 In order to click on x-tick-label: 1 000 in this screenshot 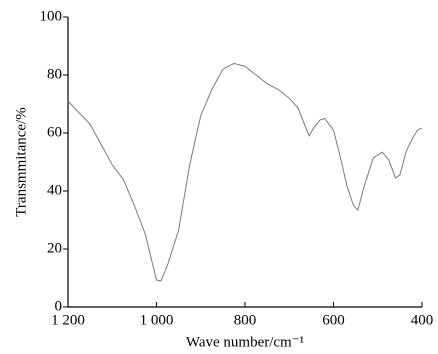, I will do `click(157, 320)`.